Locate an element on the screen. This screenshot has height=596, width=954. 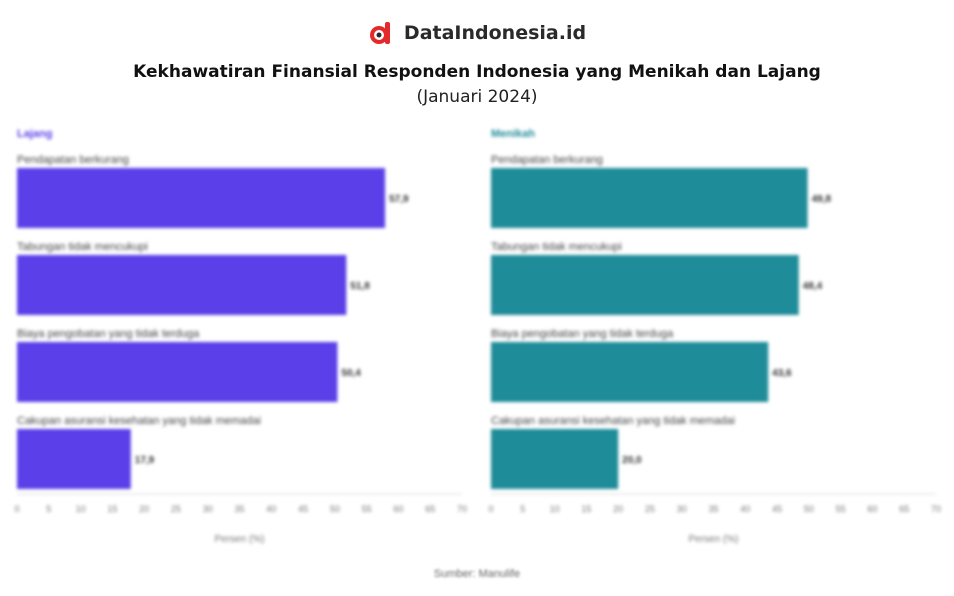
bar-value-label: 20,0 is located at coordinates (632, 460).